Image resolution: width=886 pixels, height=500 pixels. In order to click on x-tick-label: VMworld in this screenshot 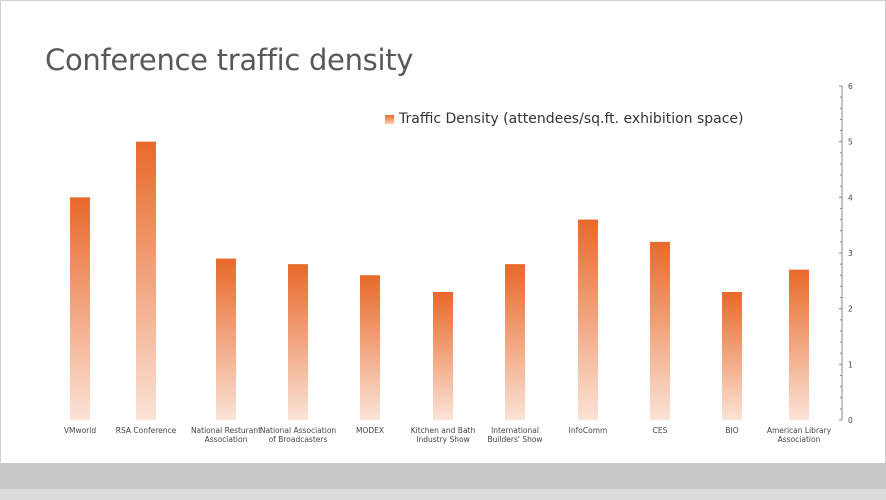, I will do `click(80, 430)`.